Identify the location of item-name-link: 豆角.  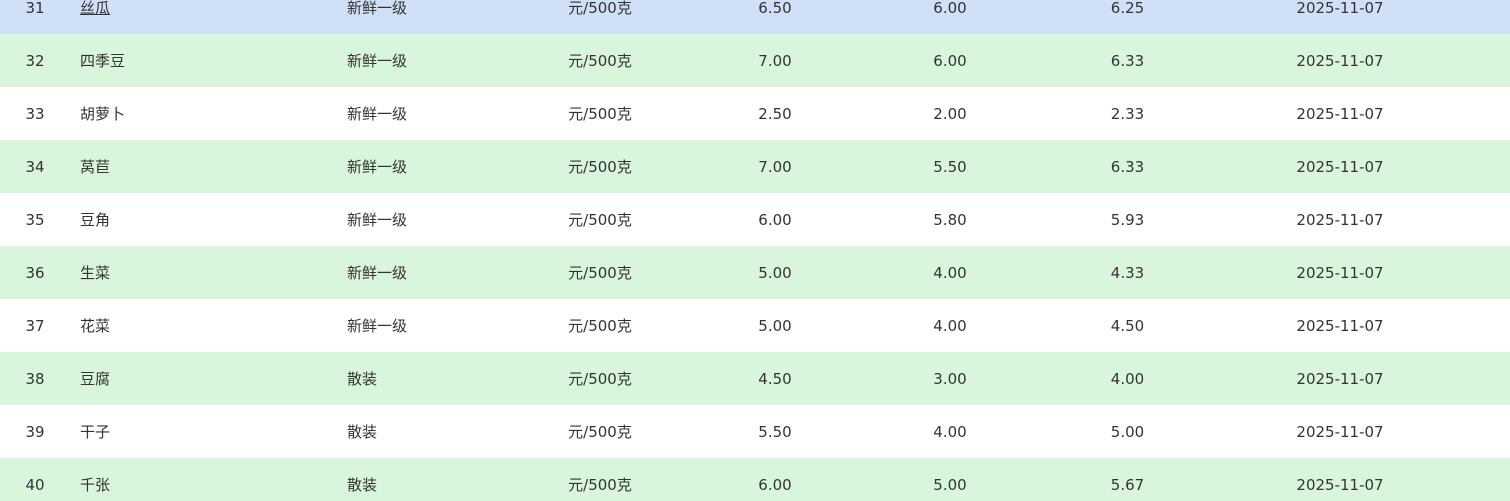
(95, 220).